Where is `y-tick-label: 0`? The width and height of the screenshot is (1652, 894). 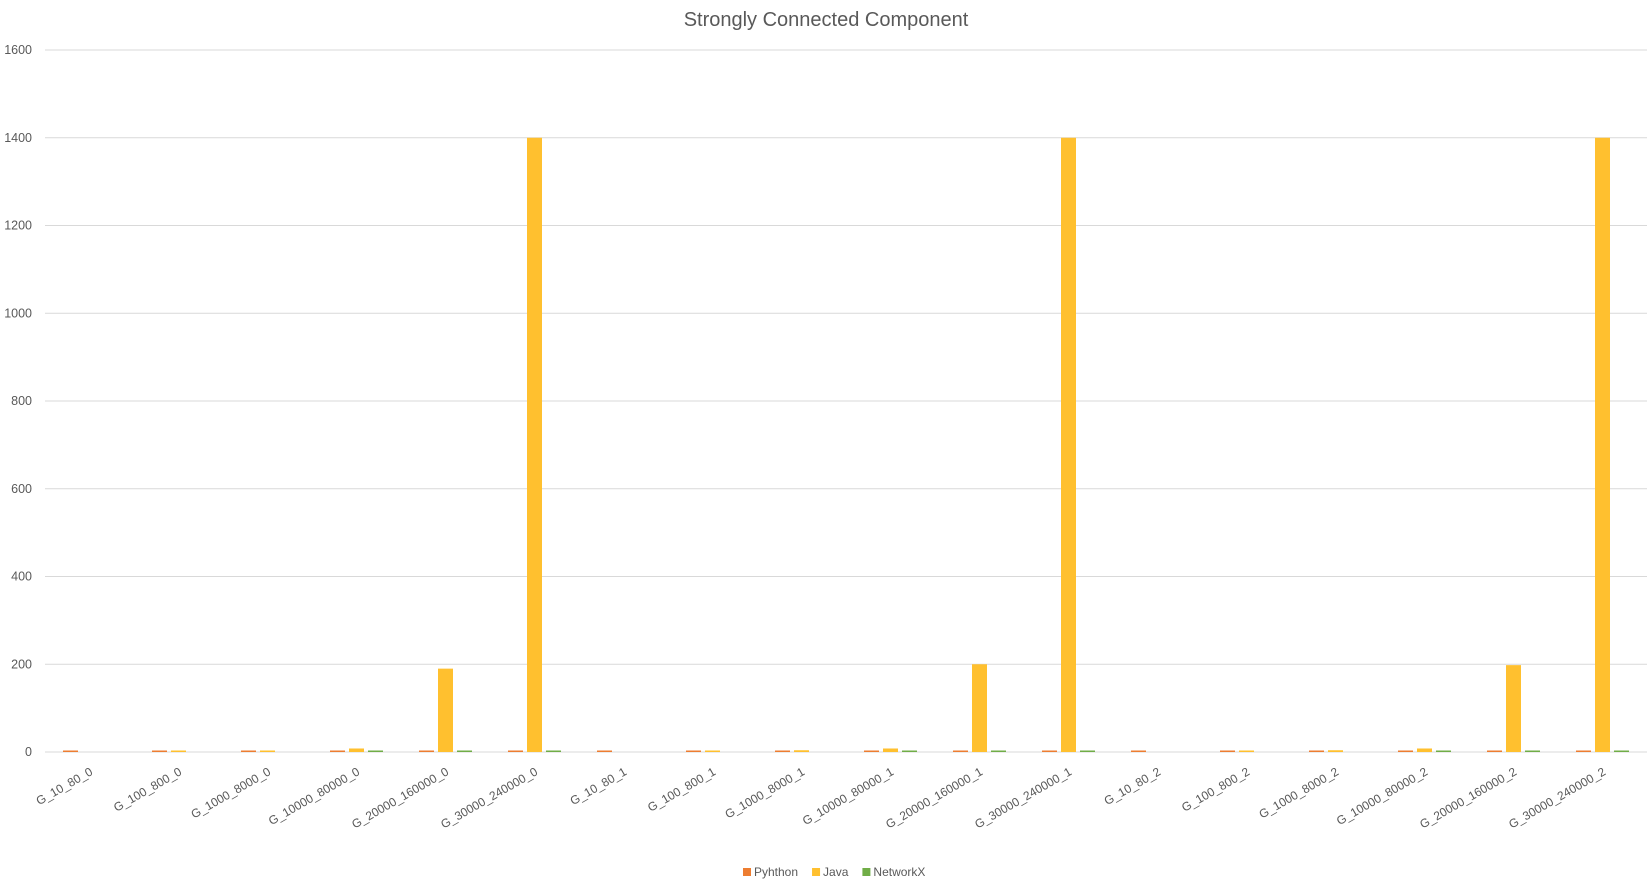 y-tick-label: 0 is located at coordinates (28, 752).